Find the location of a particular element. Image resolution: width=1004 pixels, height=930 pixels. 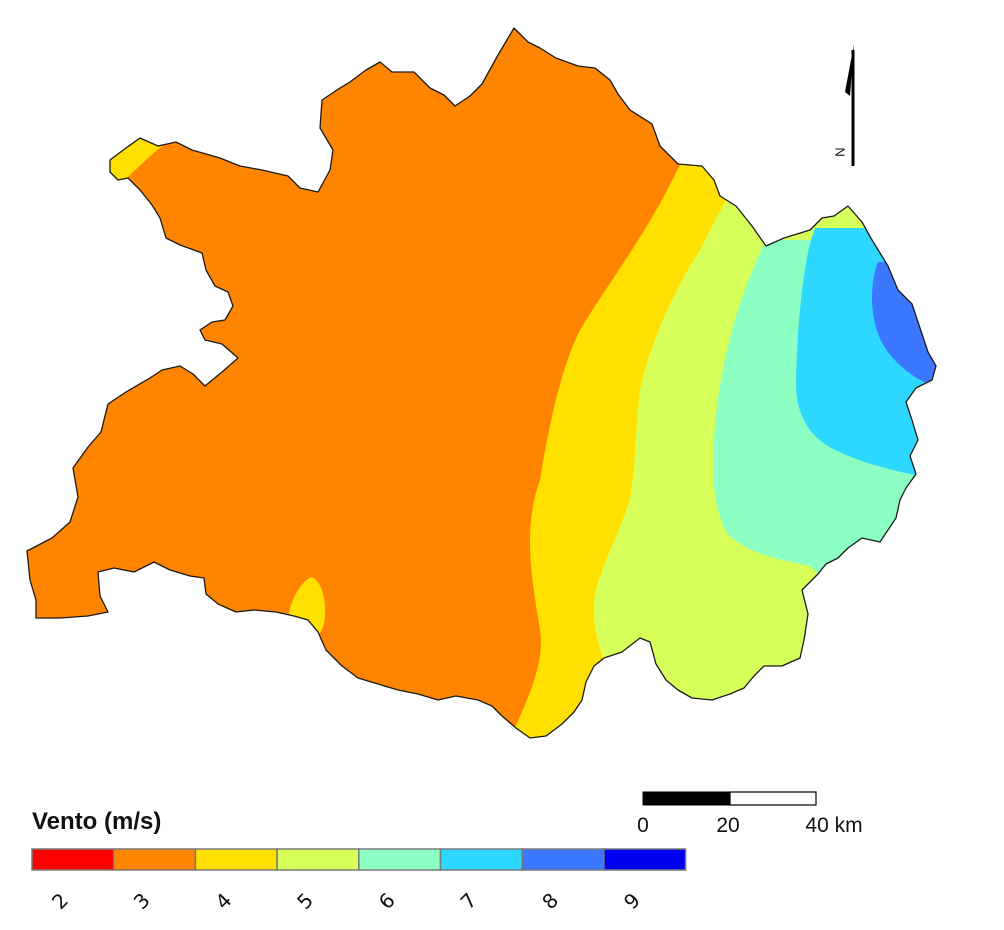

legend-label-6: 6 is located at coordinates (387, 901).